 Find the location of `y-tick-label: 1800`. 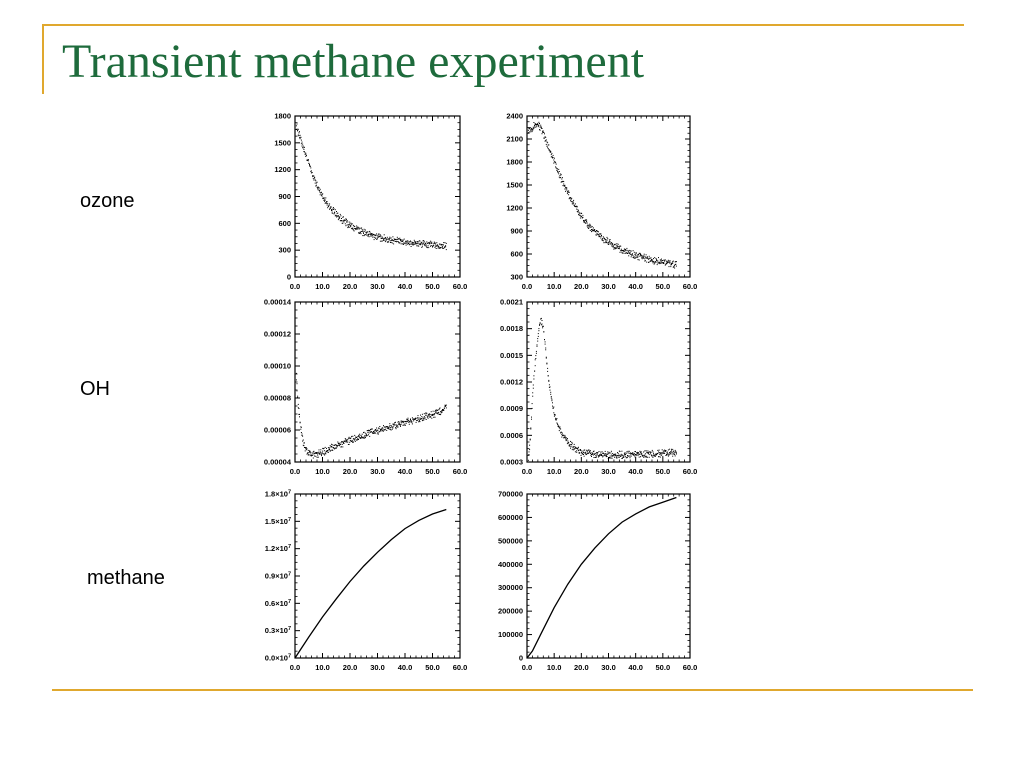

y-tick-label: 1800 is located at coordinates (514, 162).